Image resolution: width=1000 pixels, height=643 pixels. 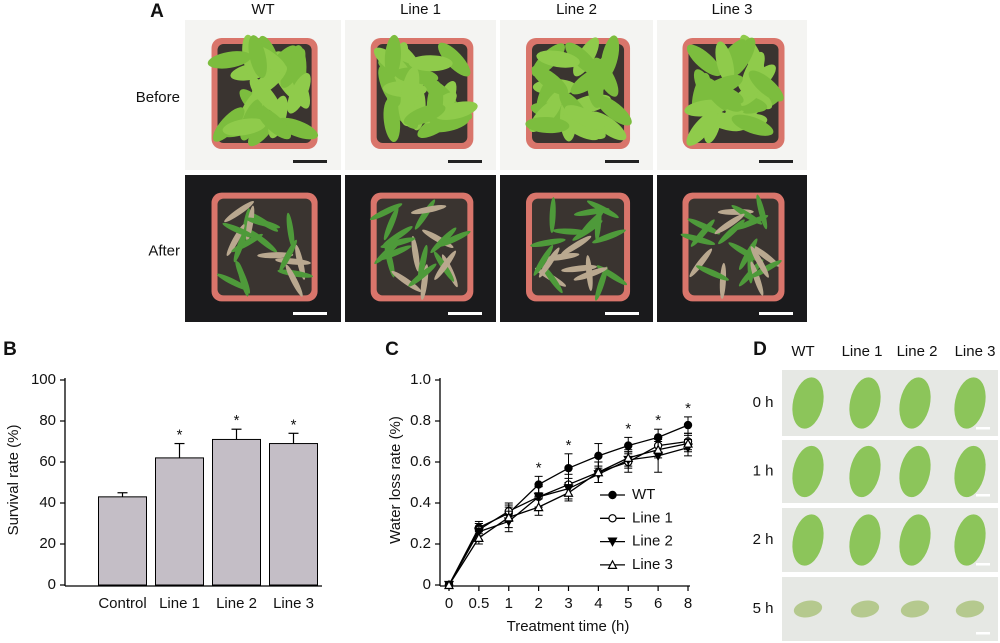 What do you see at coordinates (179, 521) in the screenshot?
I see `bar` at bounding box center [179, 521].